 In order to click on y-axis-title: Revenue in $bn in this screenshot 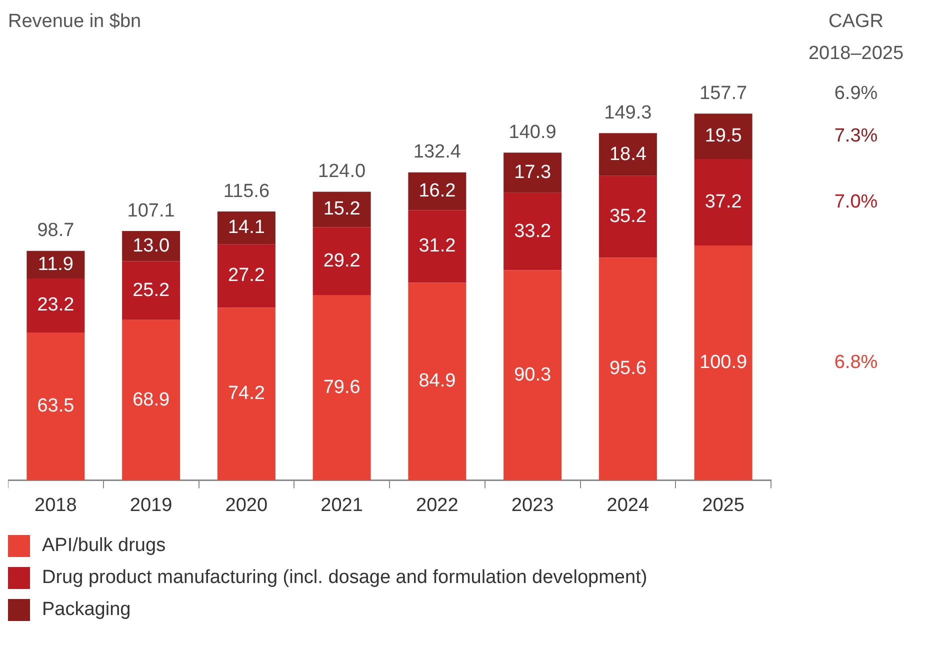, I will do `click(75, 21)`.